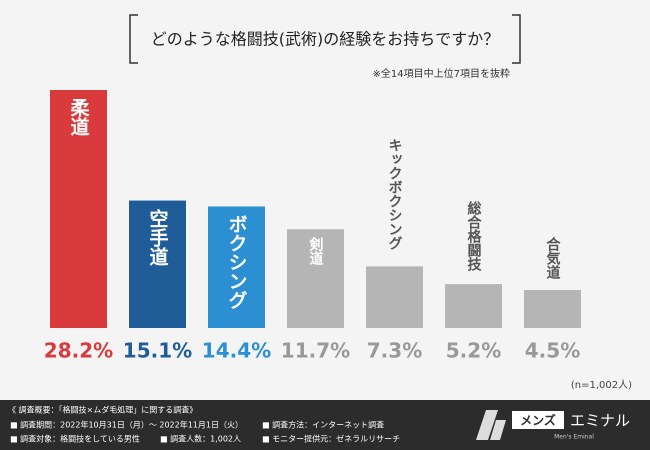  I want to click on category-label: 柔道, so click(79, 117).